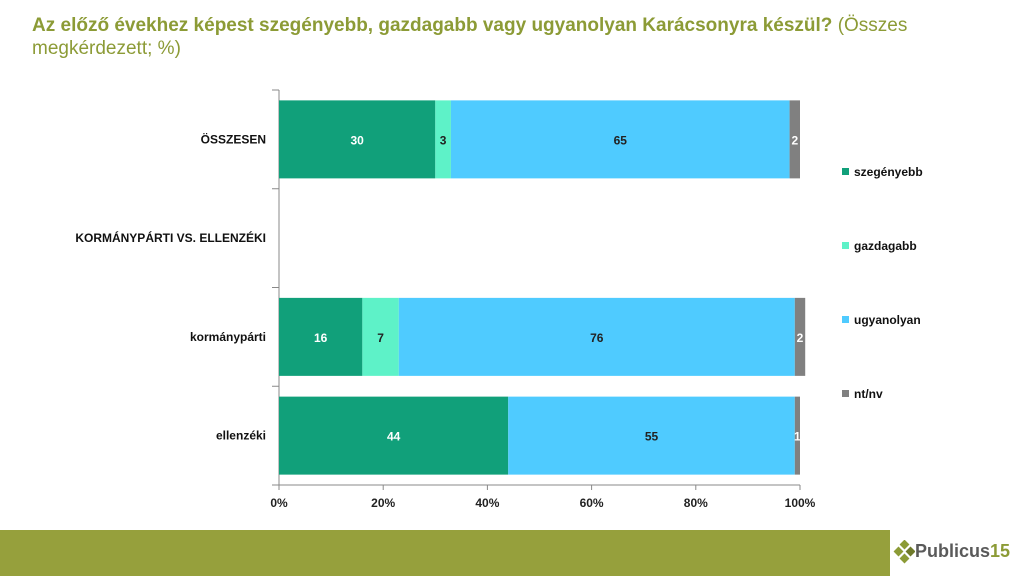 The width and height of the screenshot is (1024, 576). I want to click on diamond-cluster-icon, so click(904, 552).